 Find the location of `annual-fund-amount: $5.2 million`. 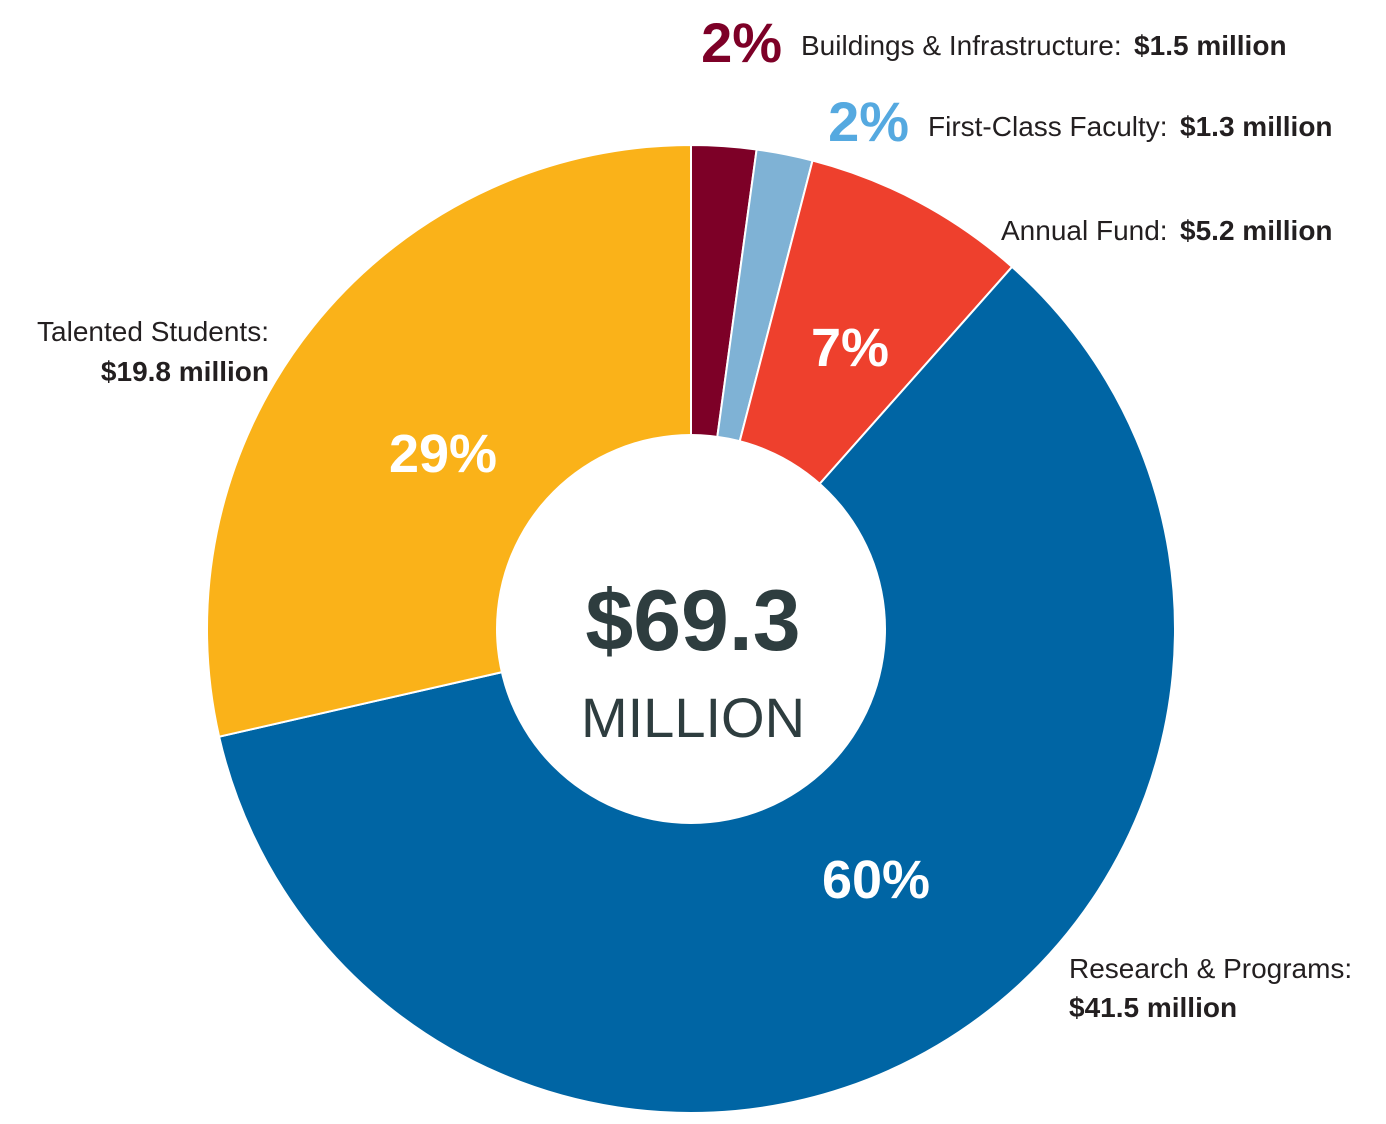

annual-fund-amount: $5.2 million is located at coordinates (1256, 230).